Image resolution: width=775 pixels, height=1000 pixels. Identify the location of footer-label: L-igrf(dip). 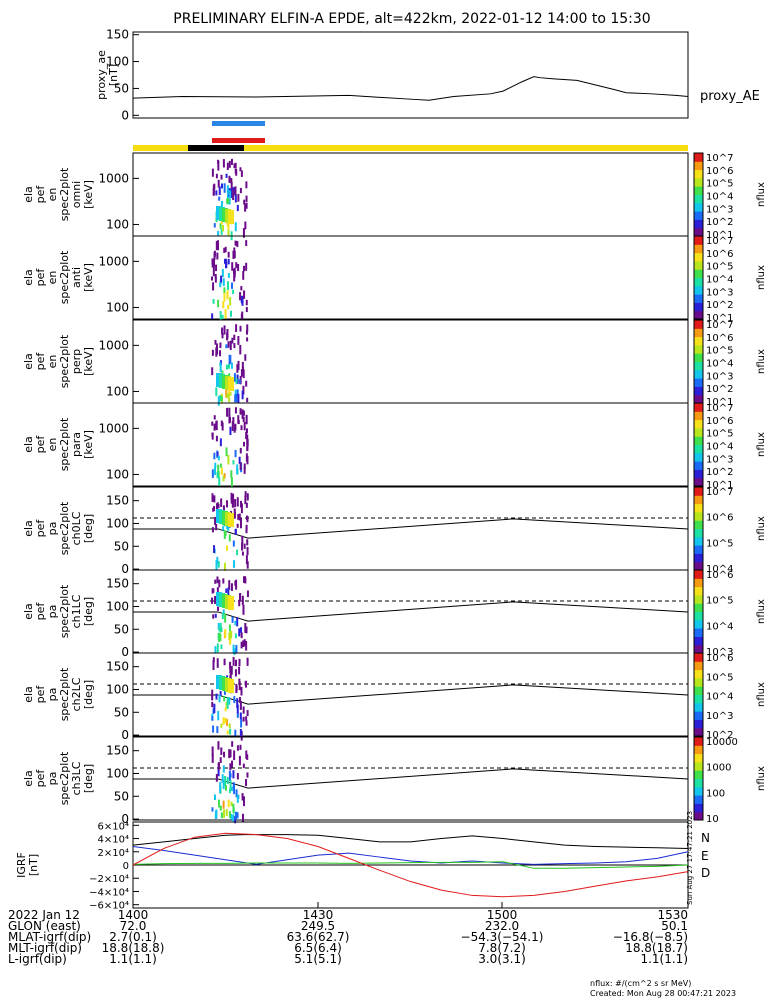
(37, 959).